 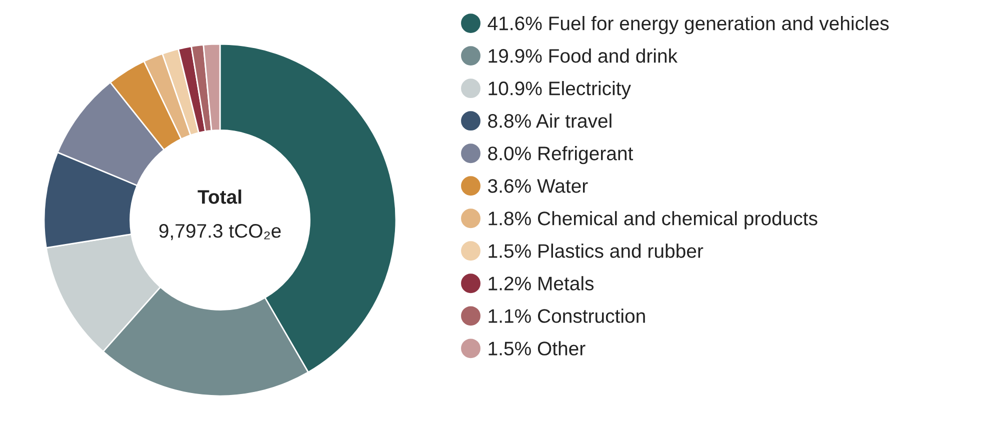 What do you see at coordinates (538, 186) in the screenshot?
I see `legend-label: 3.6% Water` at bounding box center [538, 186].